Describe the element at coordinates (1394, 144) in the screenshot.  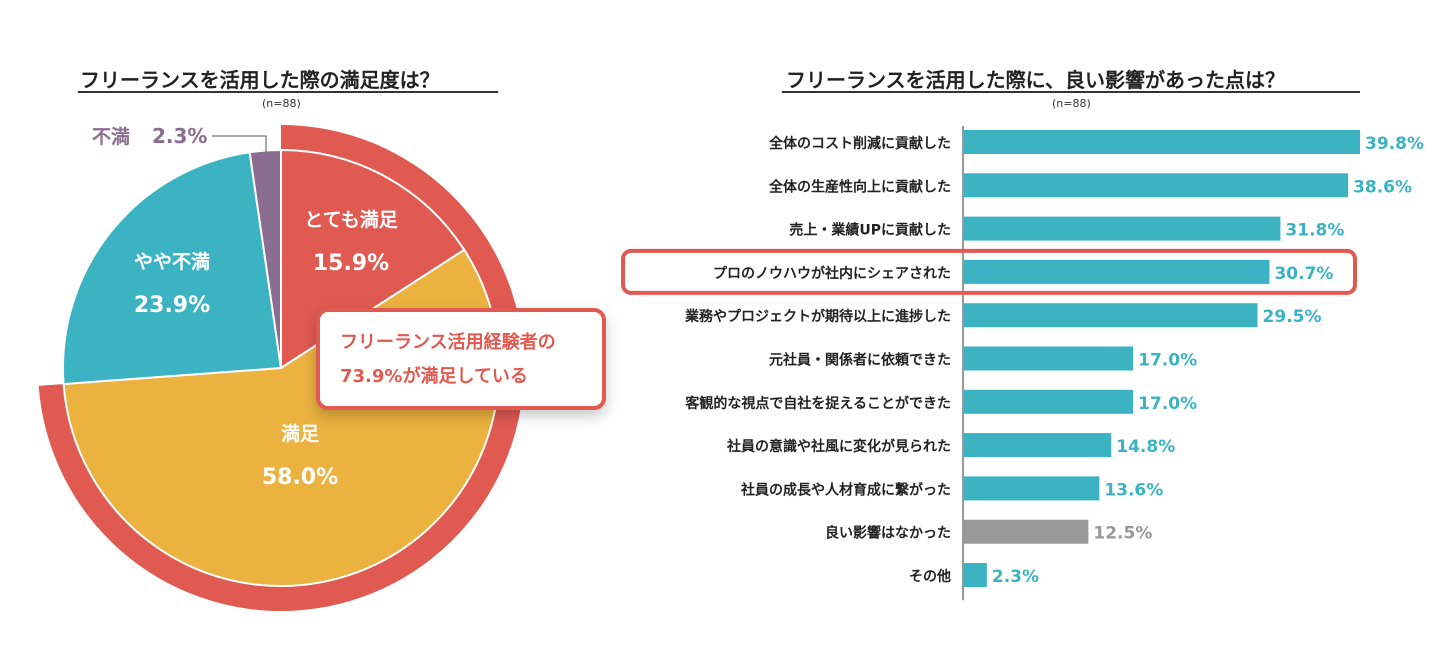
I see `bar-value-label: 39.8%` at that location.